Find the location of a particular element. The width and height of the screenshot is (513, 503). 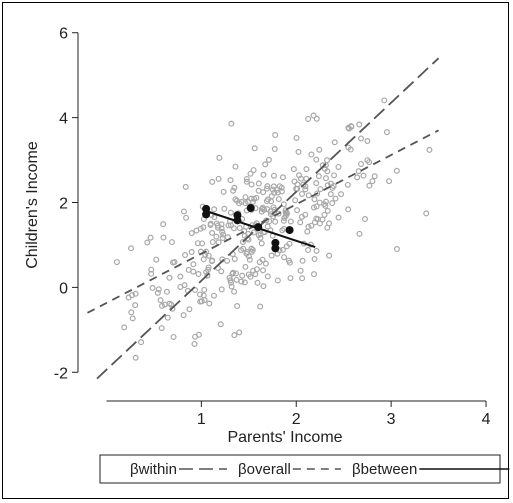

x-tick-label: 2 is located at coordinates (296, 419).